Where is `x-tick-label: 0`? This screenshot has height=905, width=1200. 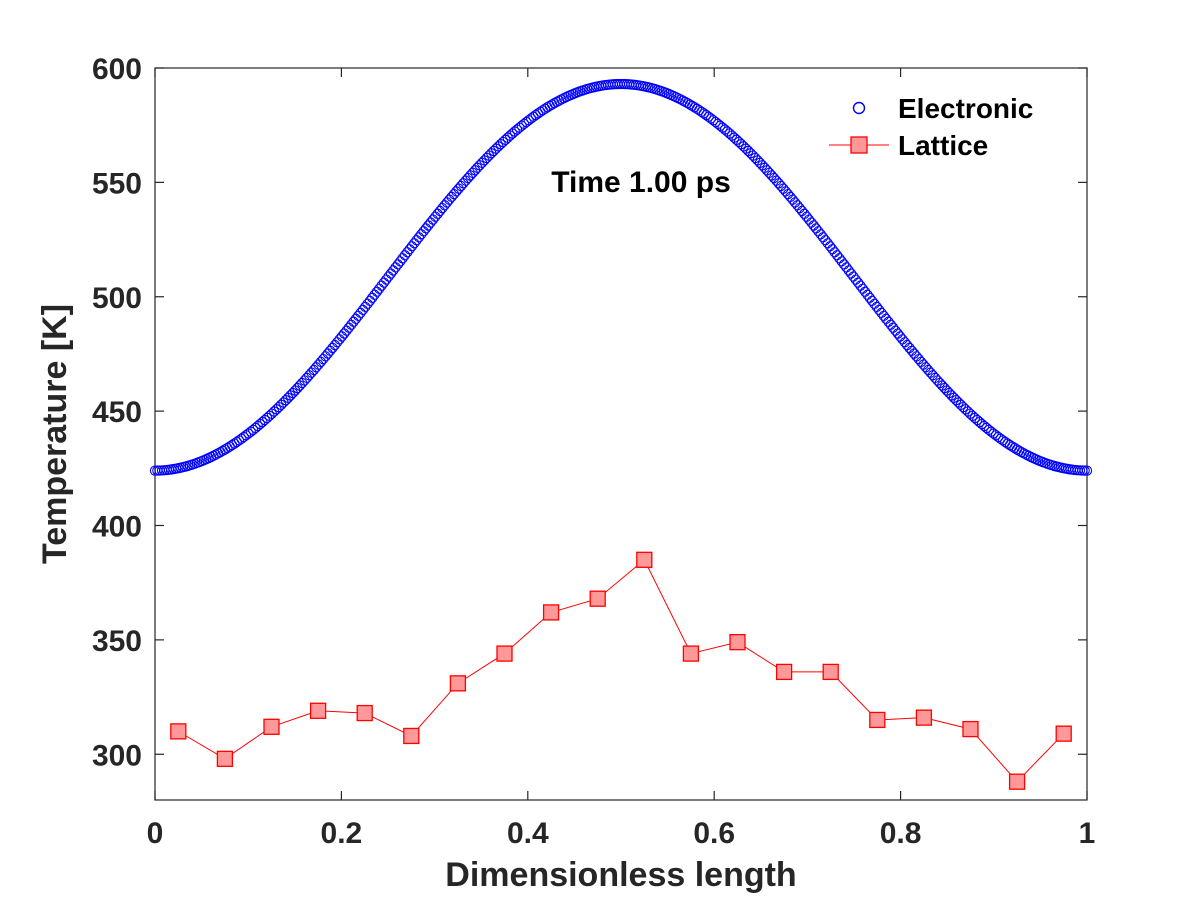
x-tick-label: 0 is located at coordinates (155, 833).